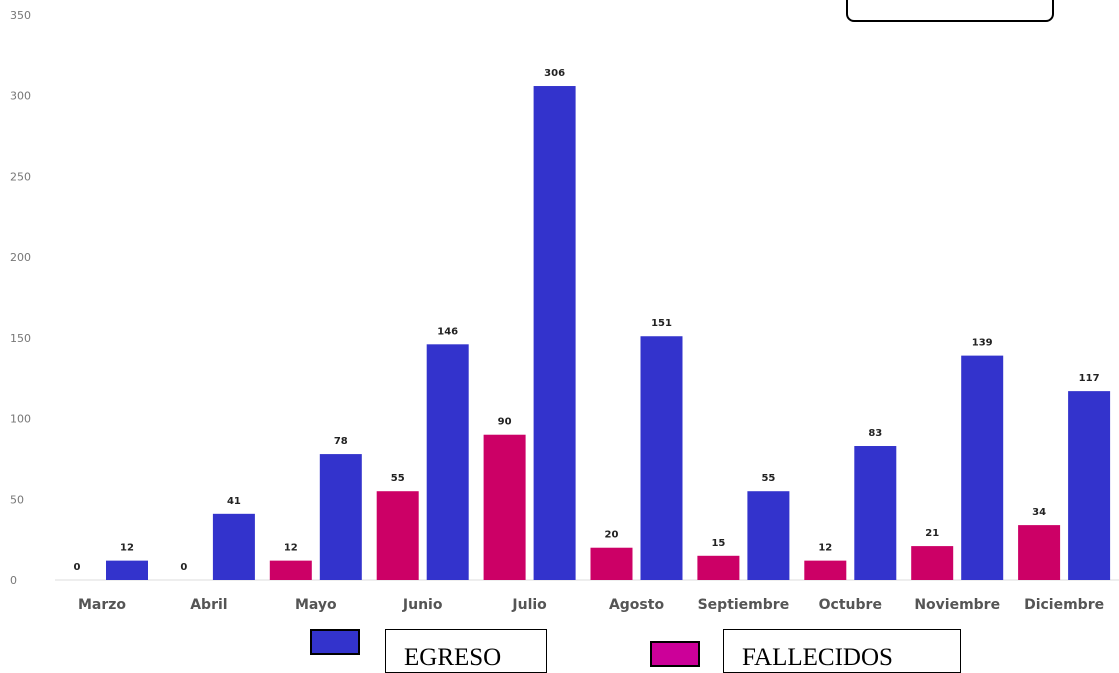 This screenshot has width=1119, height=673. I want to click on y-tick-label: 300, so click(20, 96).